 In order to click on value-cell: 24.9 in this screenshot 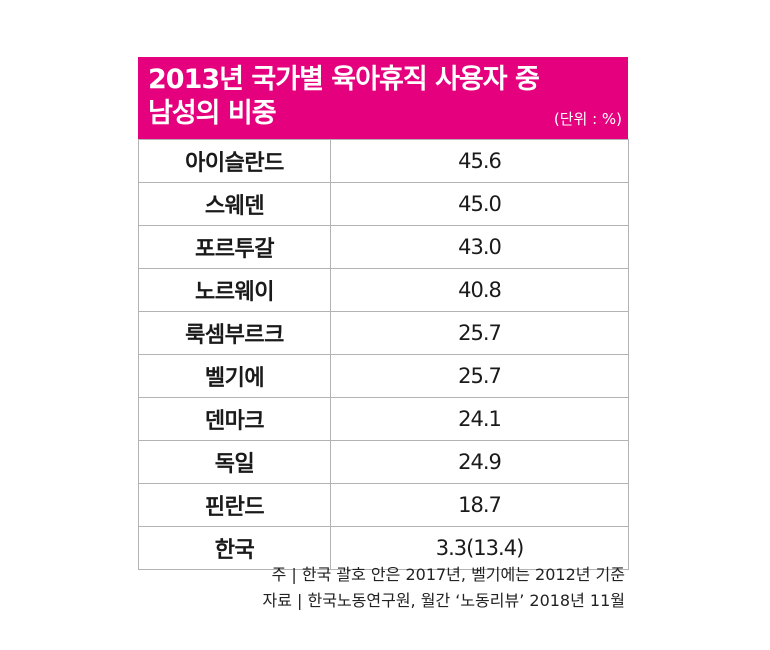, I will do `click(479, 462)`.